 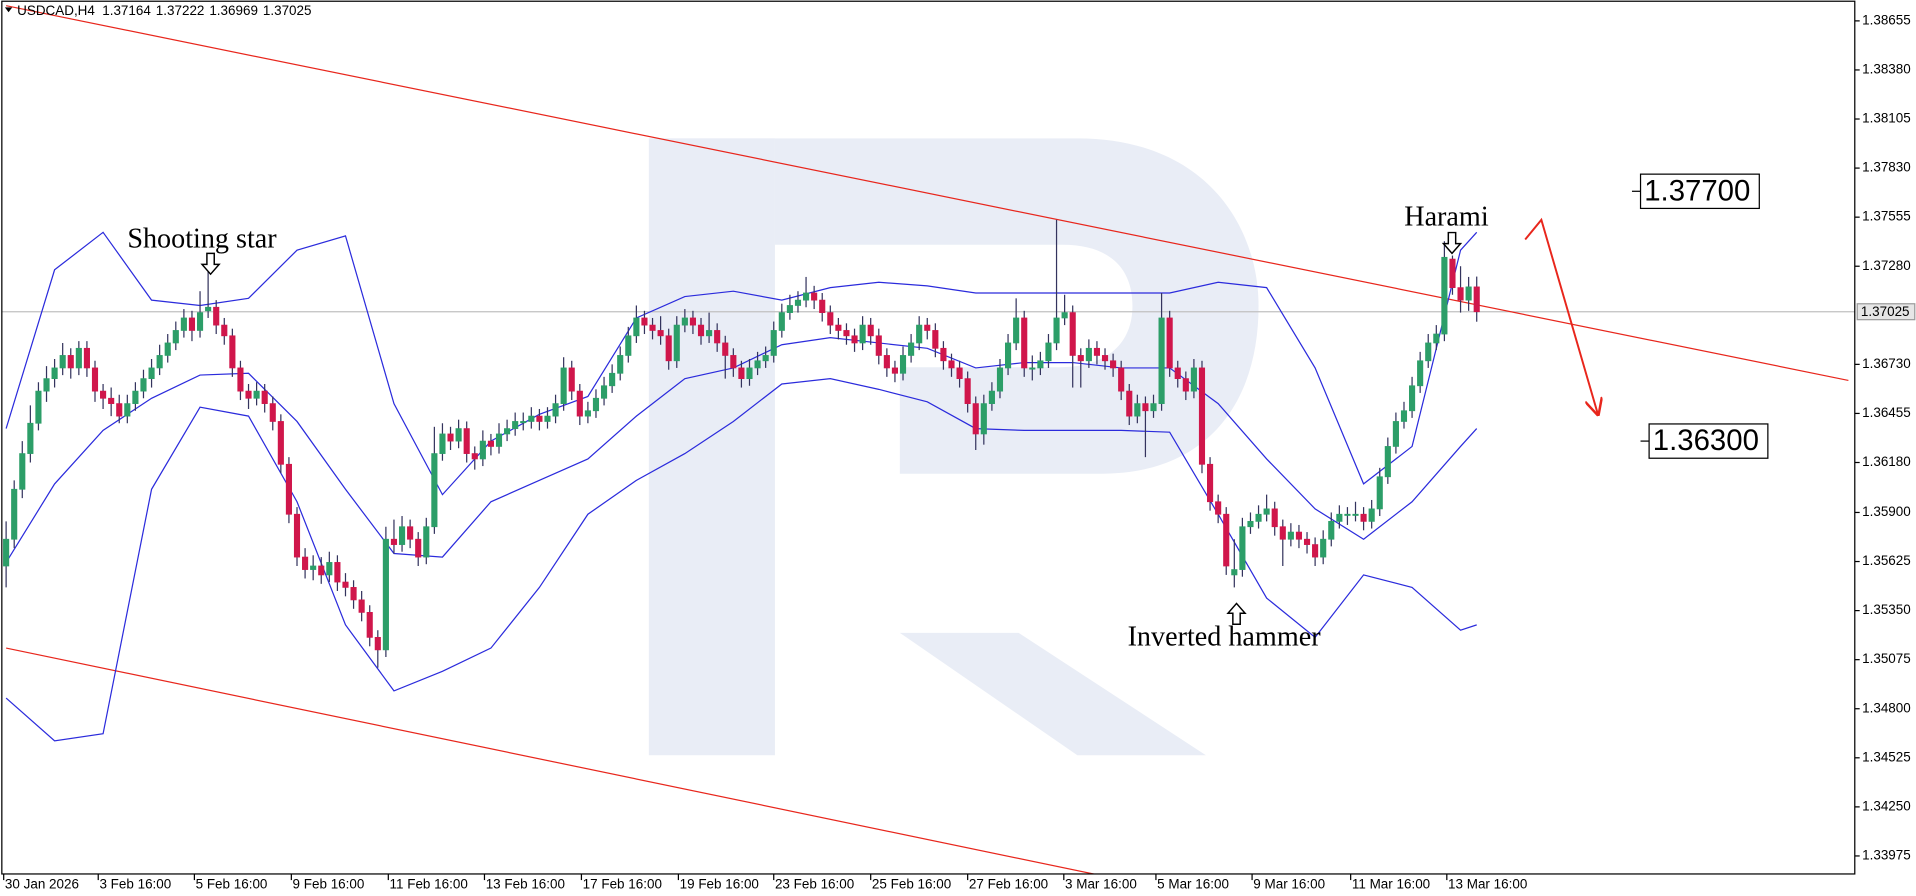 What do you see at coordinates (1101, 884) in the screenshot?
I see `x-tick-label: 3 Mar 16:00` at bounding box center [1101, 884].